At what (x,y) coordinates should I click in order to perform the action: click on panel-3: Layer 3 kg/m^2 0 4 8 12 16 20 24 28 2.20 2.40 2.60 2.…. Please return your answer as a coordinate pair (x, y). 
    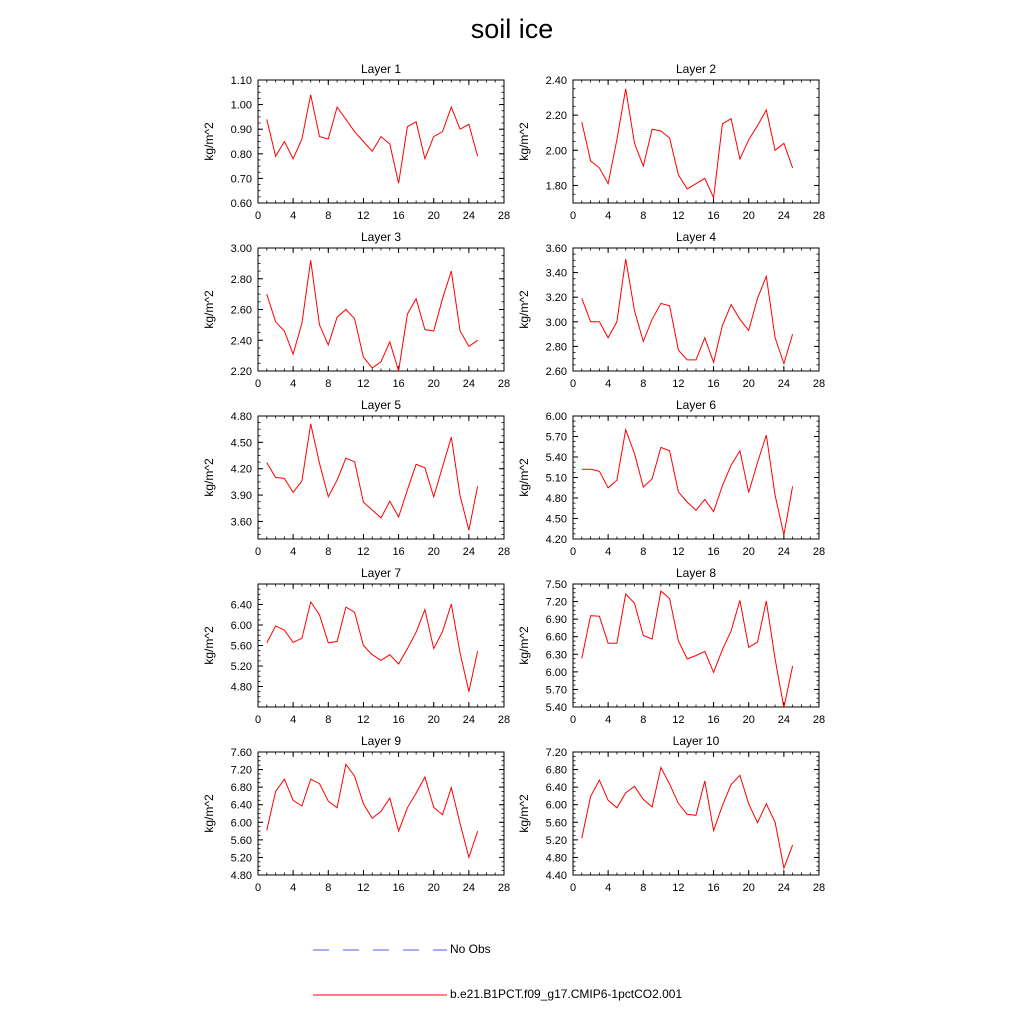
    Looking at the image, I should click on (356, 310).